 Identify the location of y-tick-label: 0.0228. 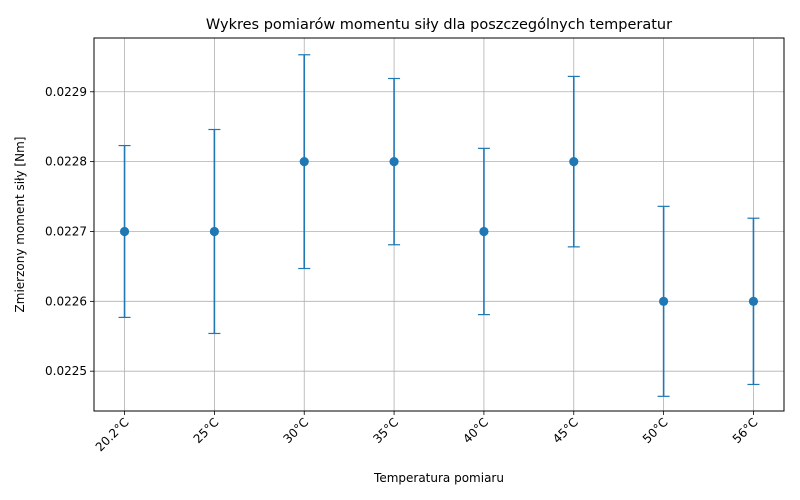
(66, 162).